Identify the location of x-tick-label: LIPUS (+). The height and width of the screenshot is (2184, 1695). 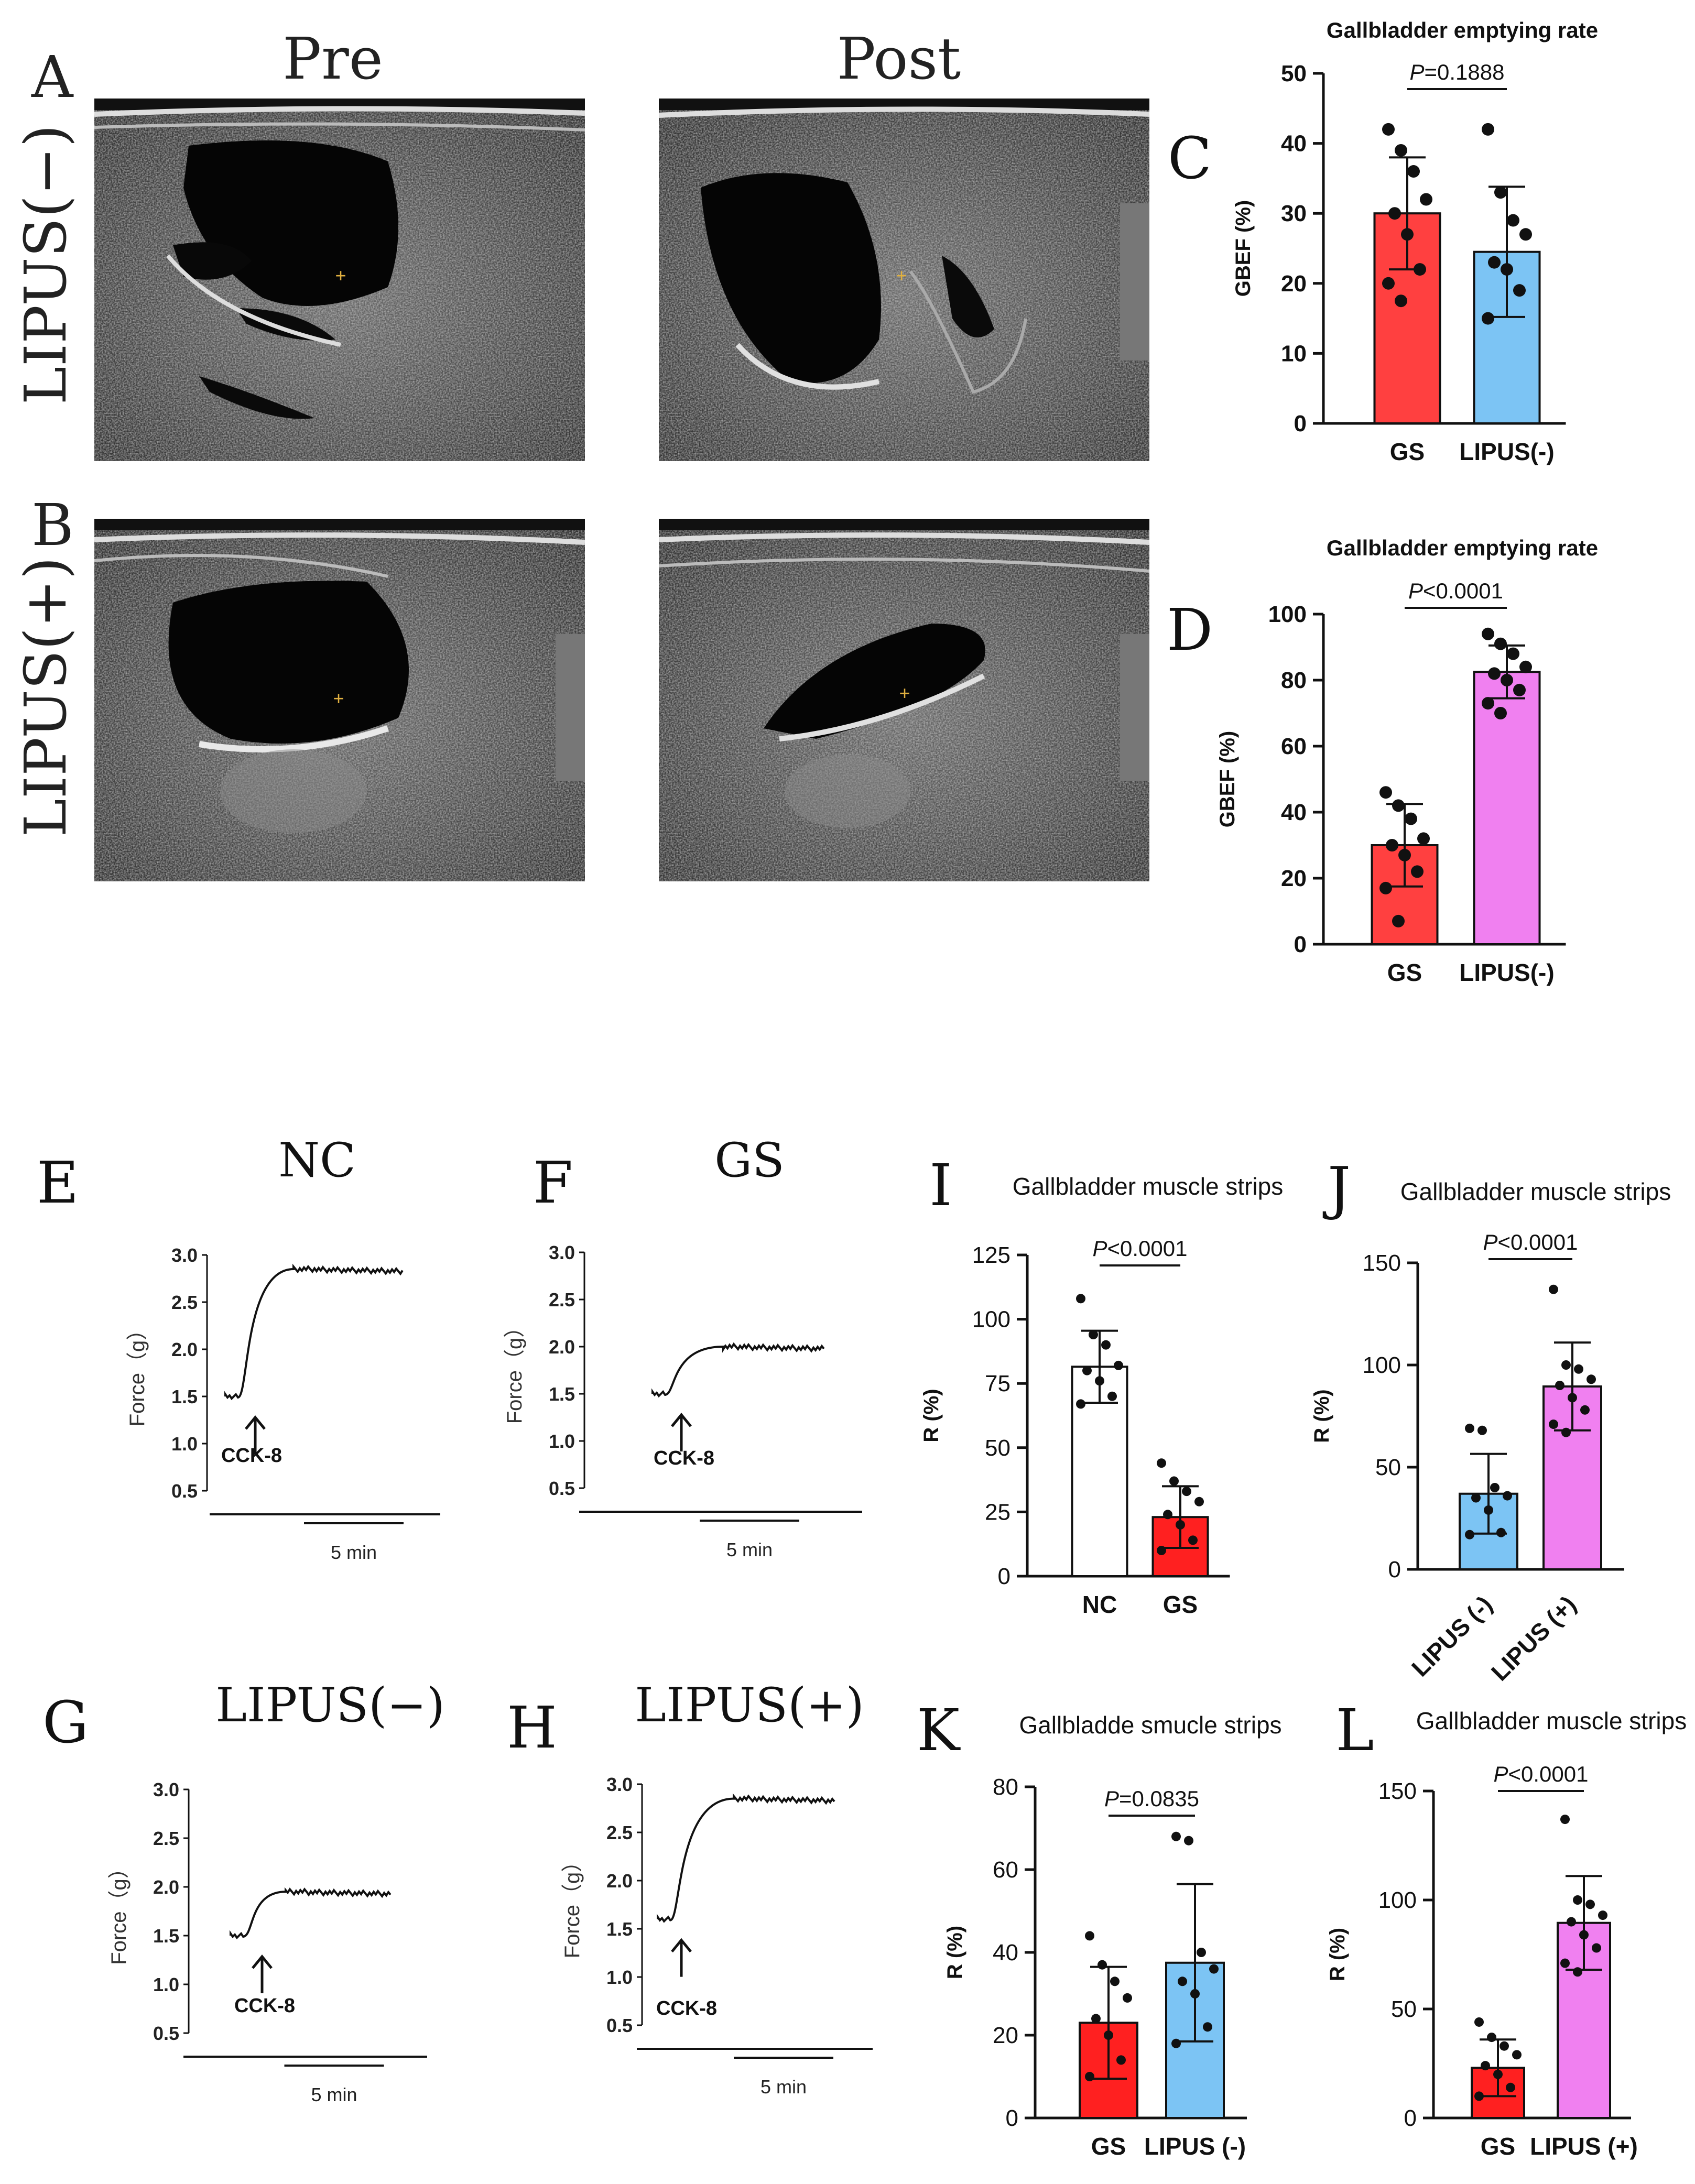
(1533, 1638).